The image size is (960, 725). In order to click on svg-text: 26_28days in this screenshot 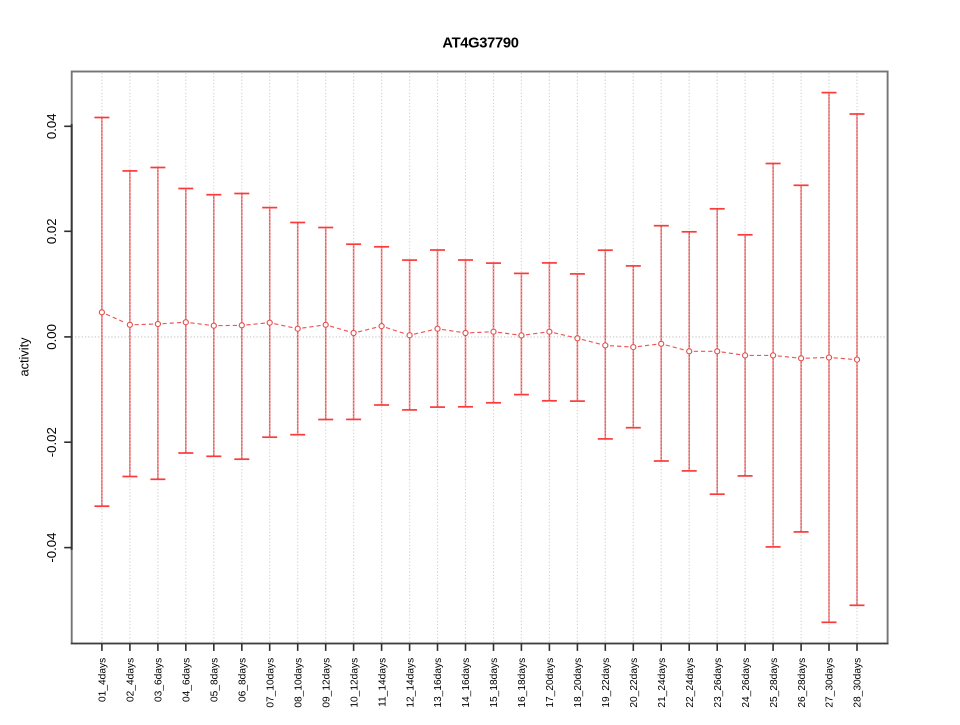, I will do `click(802, 683)`.